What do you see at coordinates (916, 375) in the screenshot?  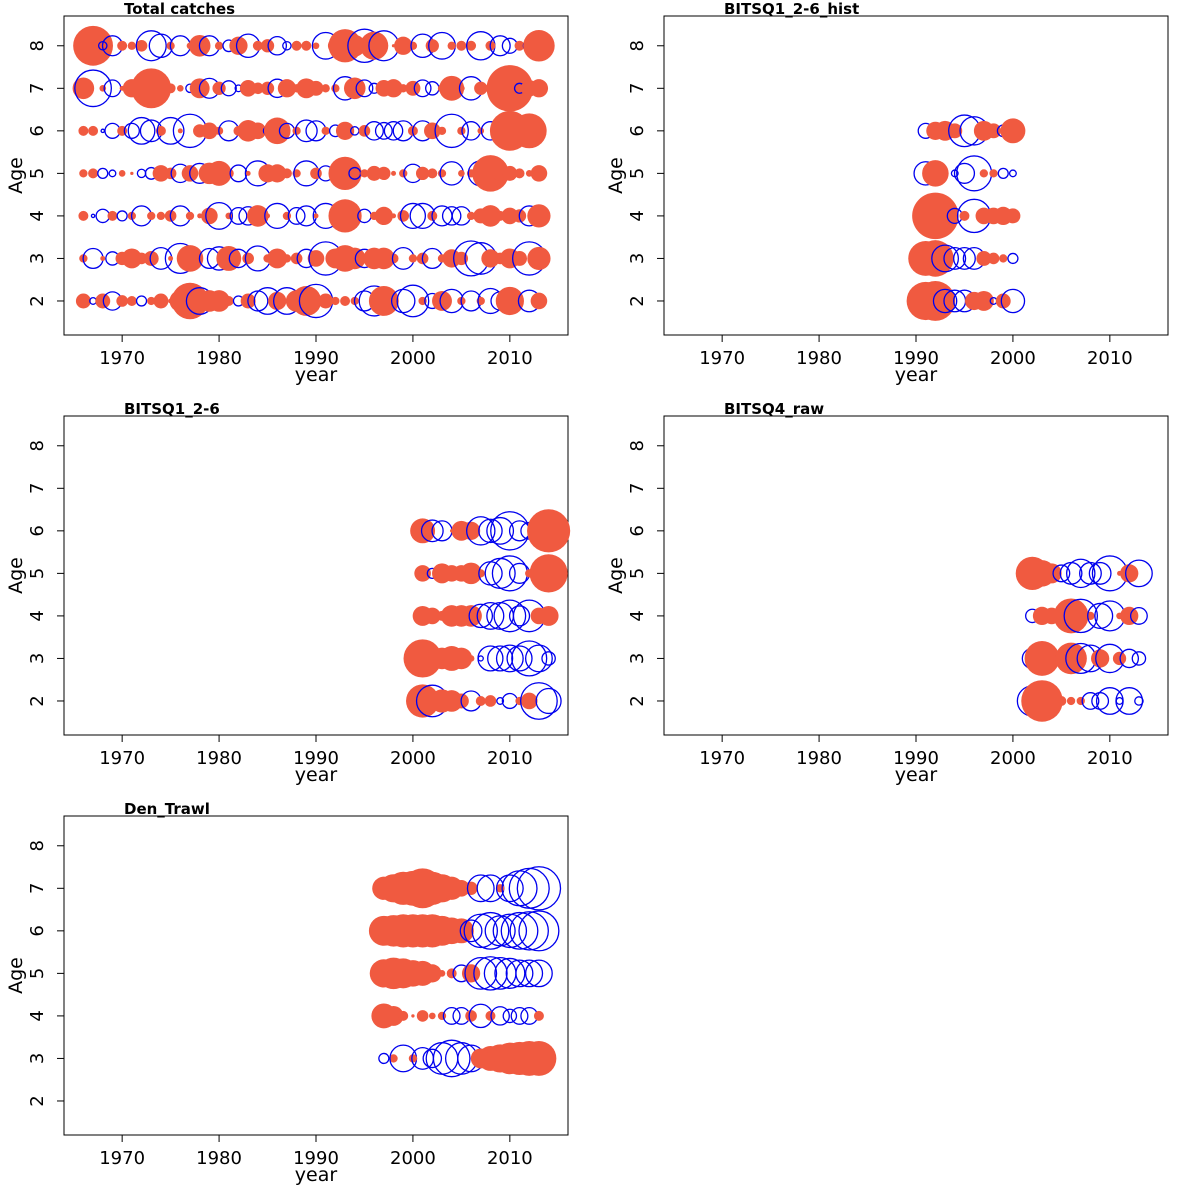 I see `x-axis-label: year` at bounding box center [916, 375].